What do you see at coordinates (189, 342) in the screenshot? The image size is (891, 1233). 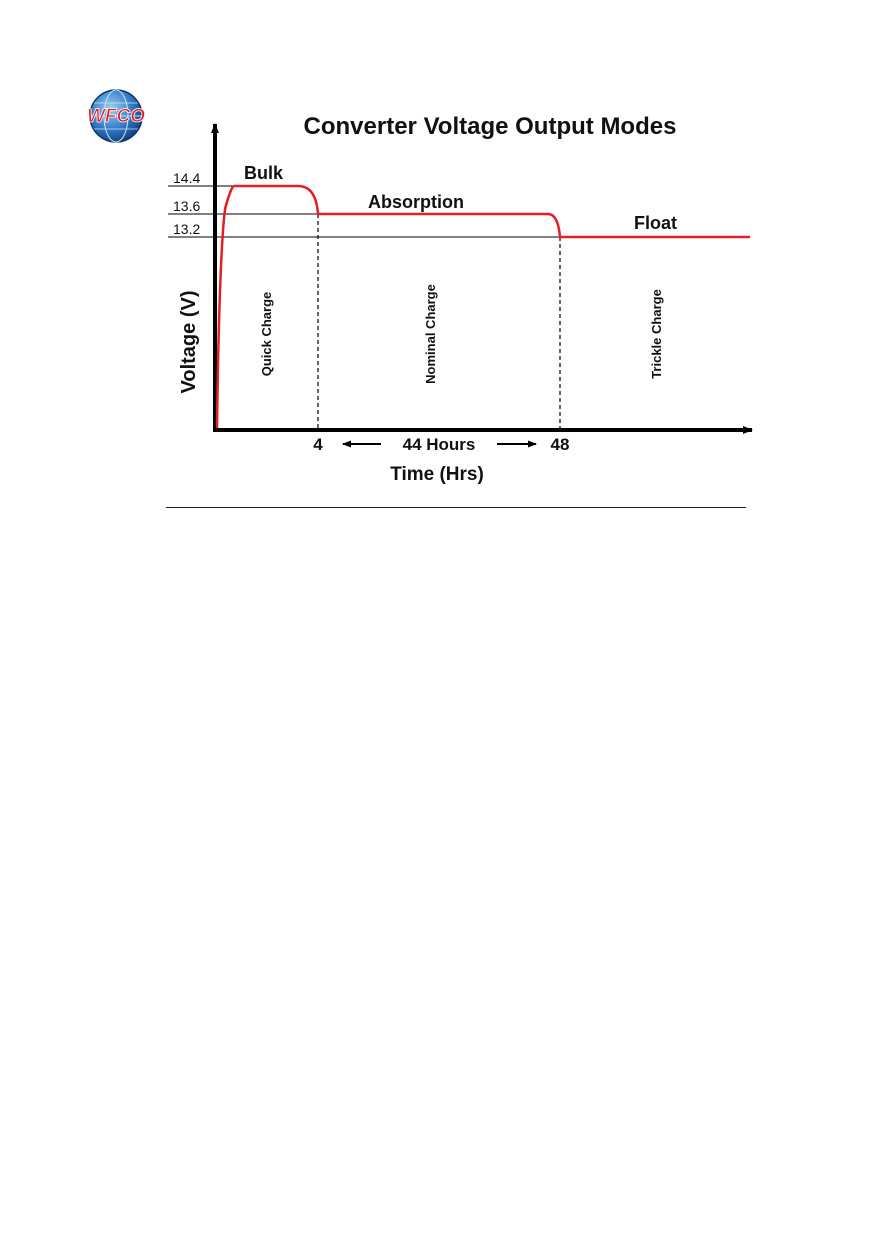 I see `y-axis-label: Voltage (V)` at bounding box center [189, 342].